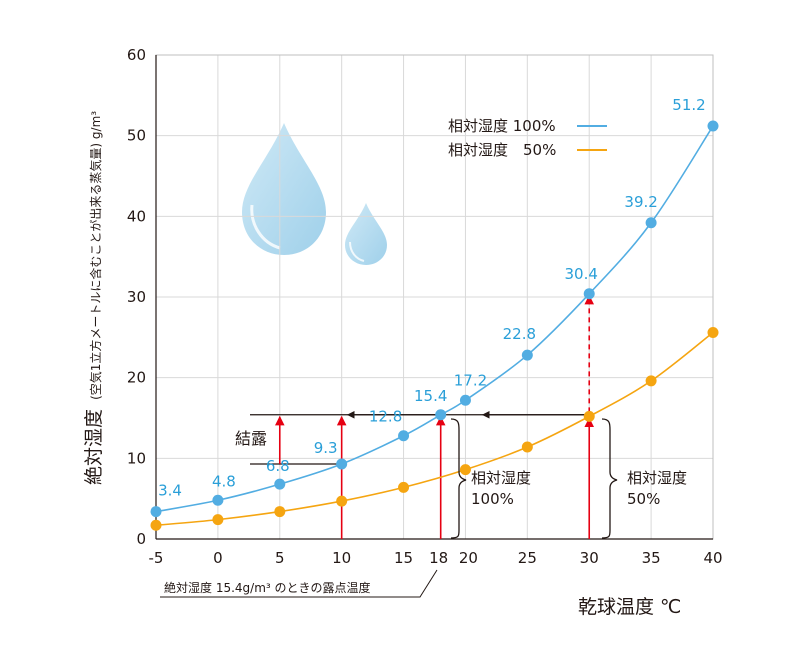 The width and height of the screenshot is (800, 666). I want to click on data-label-100: 12.8, so click(385, 417).